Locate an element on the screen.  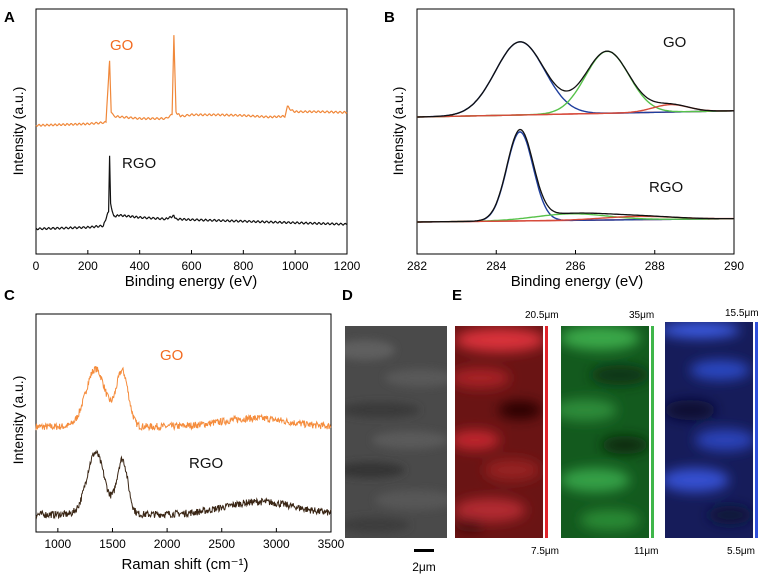
red-map: 20.5μm 7.5μm is located at coordinates (507, 433).